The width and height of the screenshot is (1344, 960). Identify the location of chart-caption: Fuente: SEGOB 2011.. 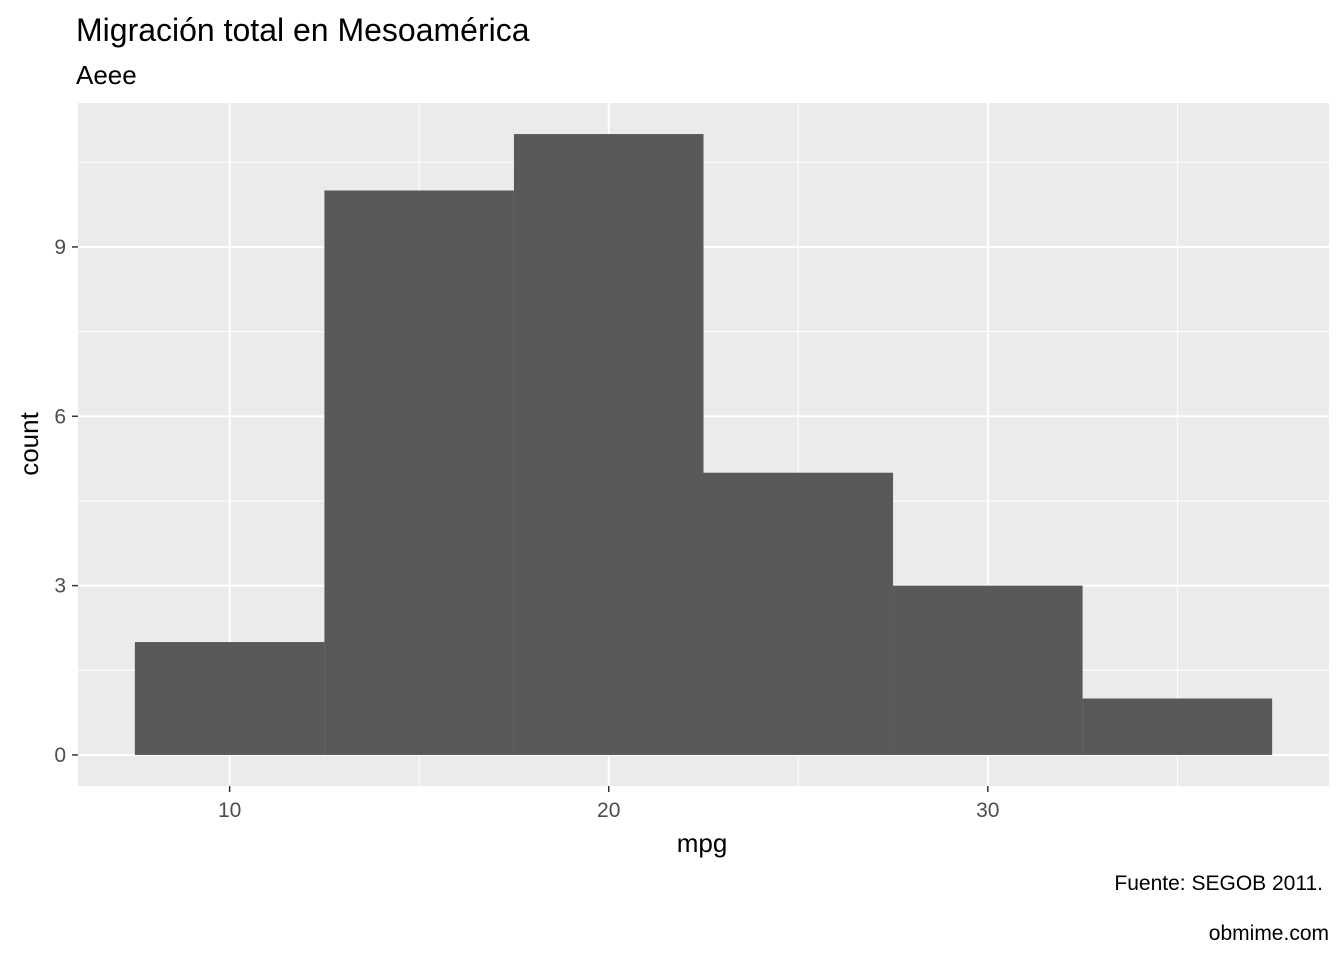
(1218, 883).